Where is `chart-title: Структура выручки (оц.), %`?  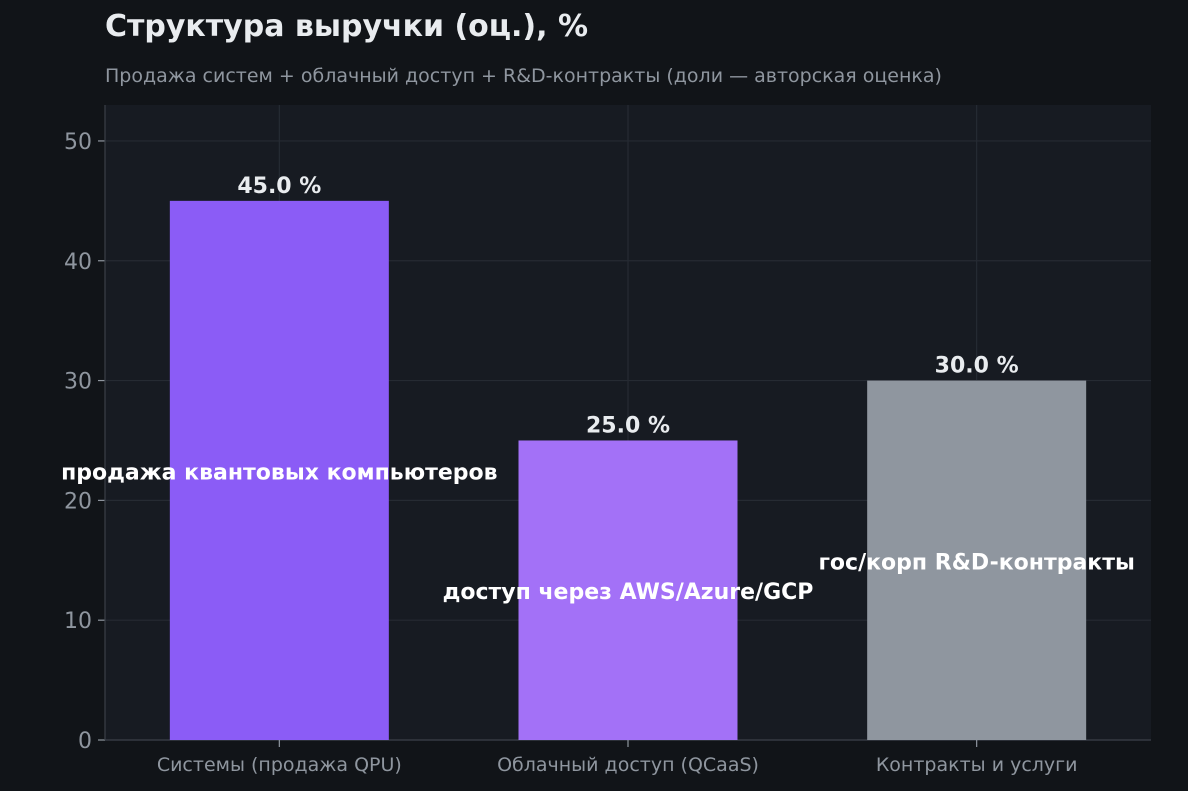 chart-title: Структура выручки (оц.), % is located at coordinates (347, 26).